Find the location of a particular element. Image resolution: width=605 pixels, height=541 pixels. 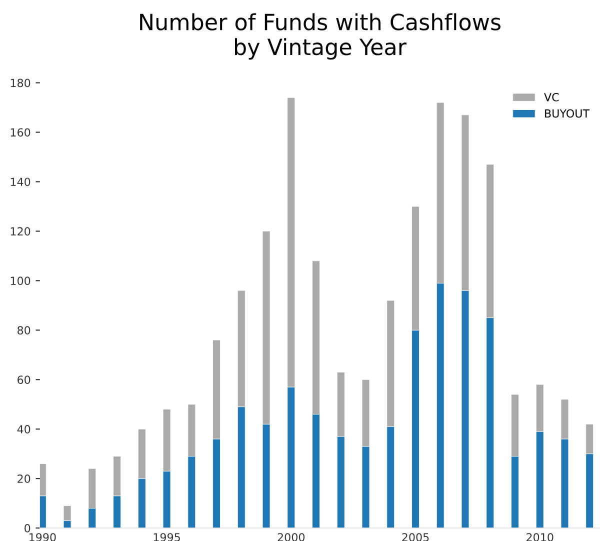

x-tick-label: 2005 is located at coordinates (415, 537).